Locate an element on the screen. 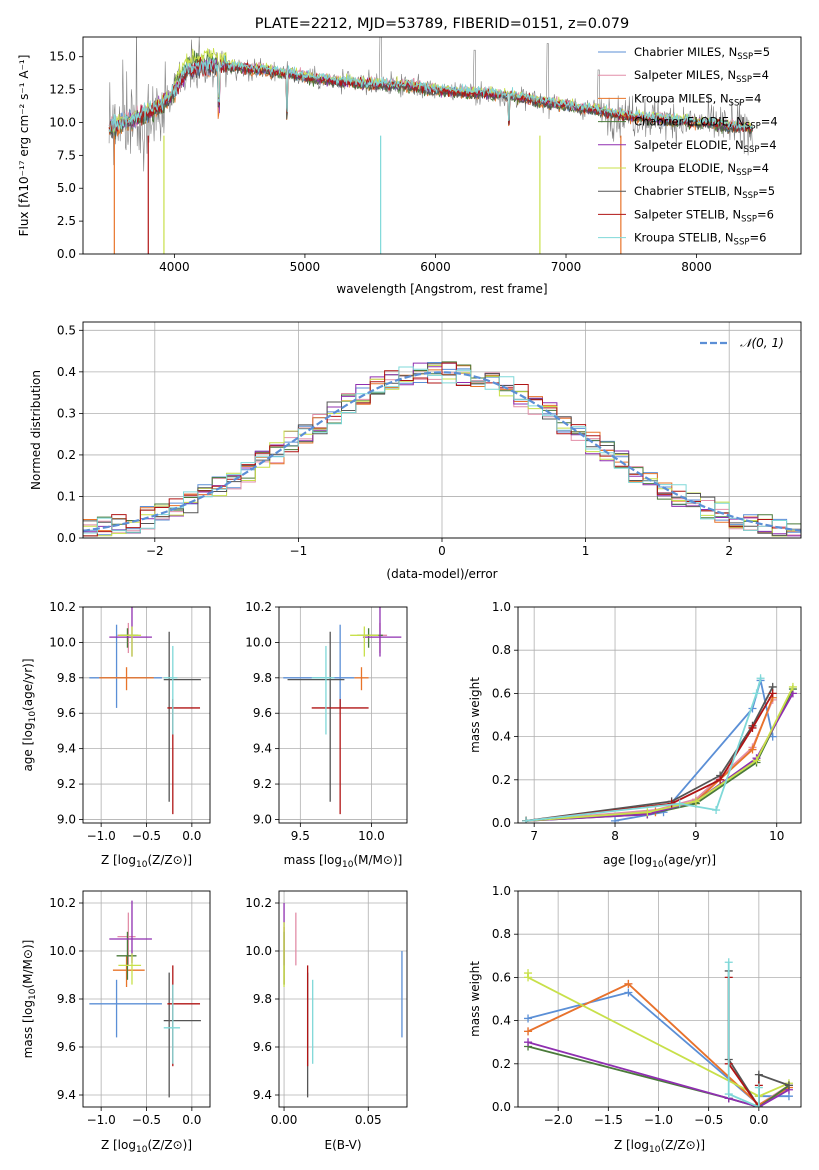  mass-vs-extinction-panel: 0.00 0.05 9.4 9.6 9.8 10.0 10.2 E(B-V) is located at coordinates (326, 1021).